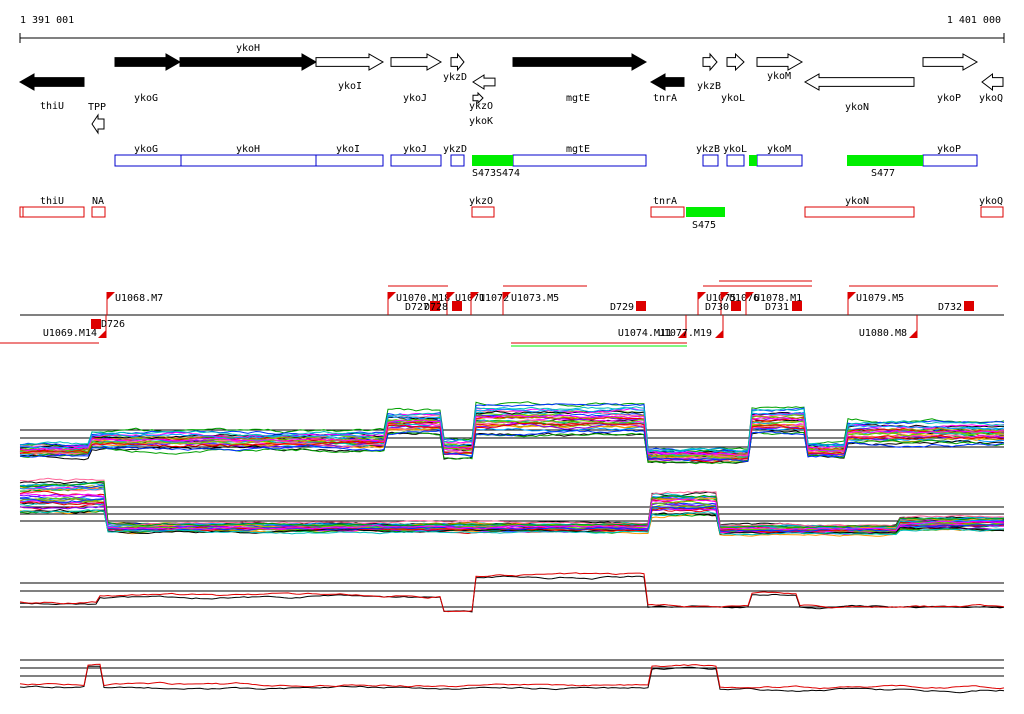  Describe the element at coordinates (705, 219) in the screenshot. I see `segment-s475: S475` at that location.